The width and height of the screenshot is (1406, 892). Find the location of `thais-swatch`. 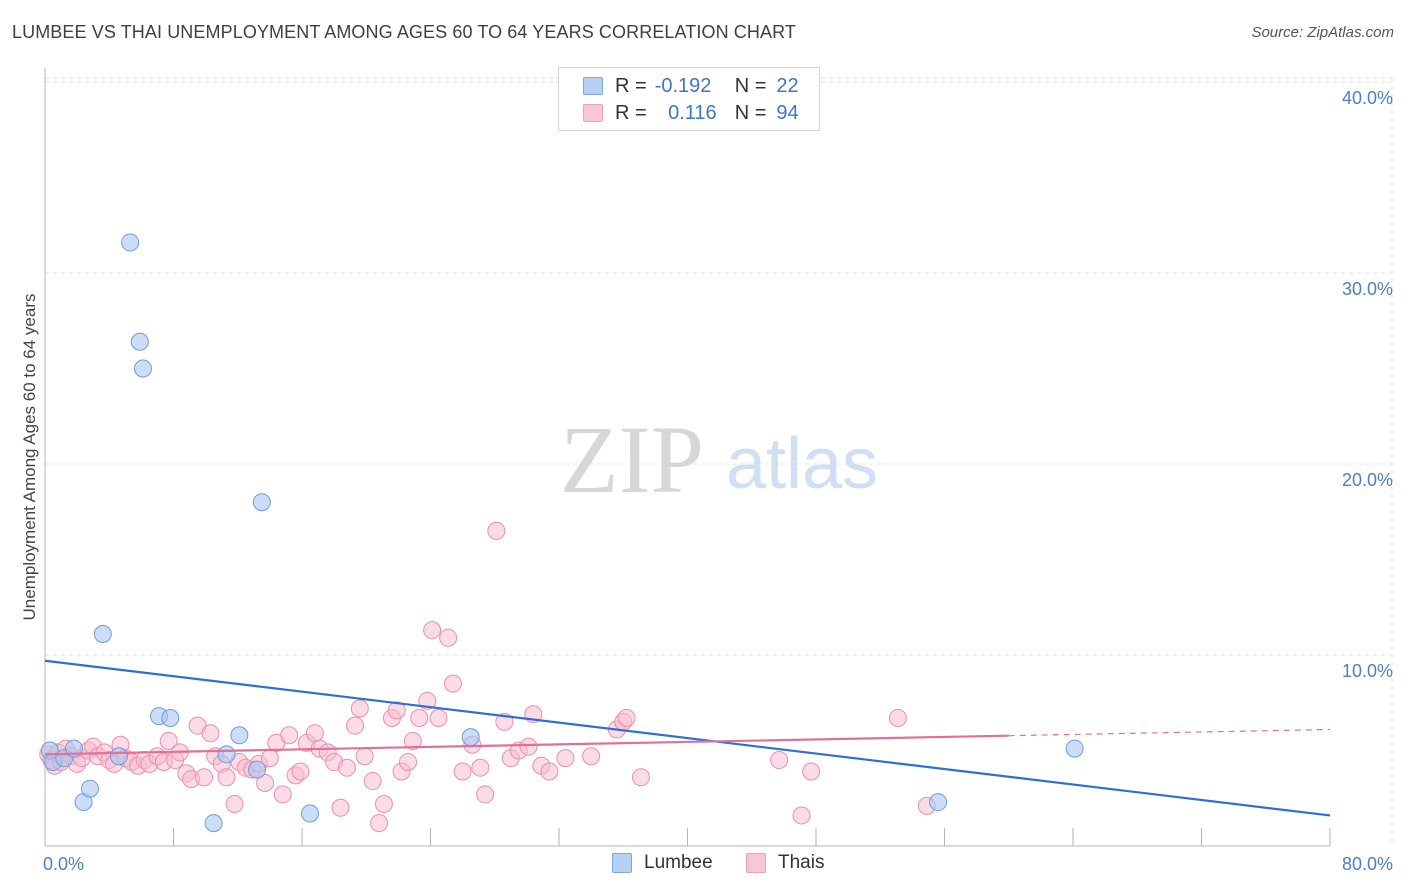

thais-swatch is located at coordinates (593, 113).